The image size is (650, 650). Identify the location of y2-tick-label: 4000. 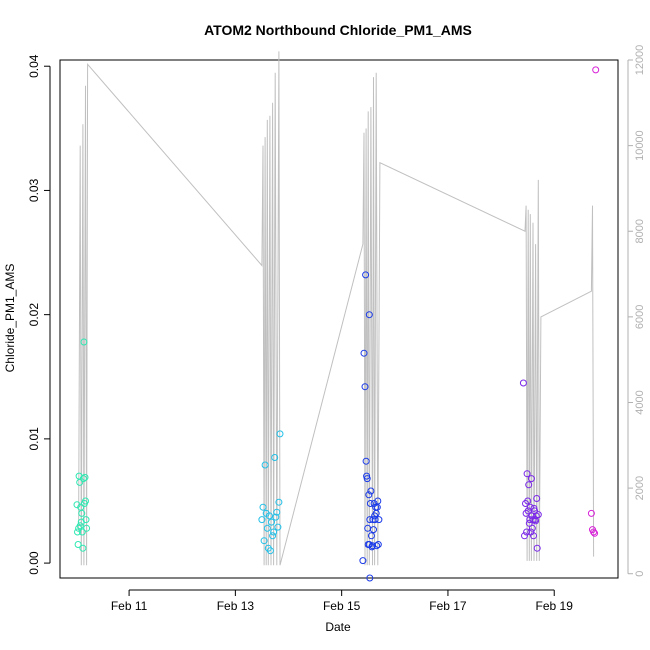
(640, 402).